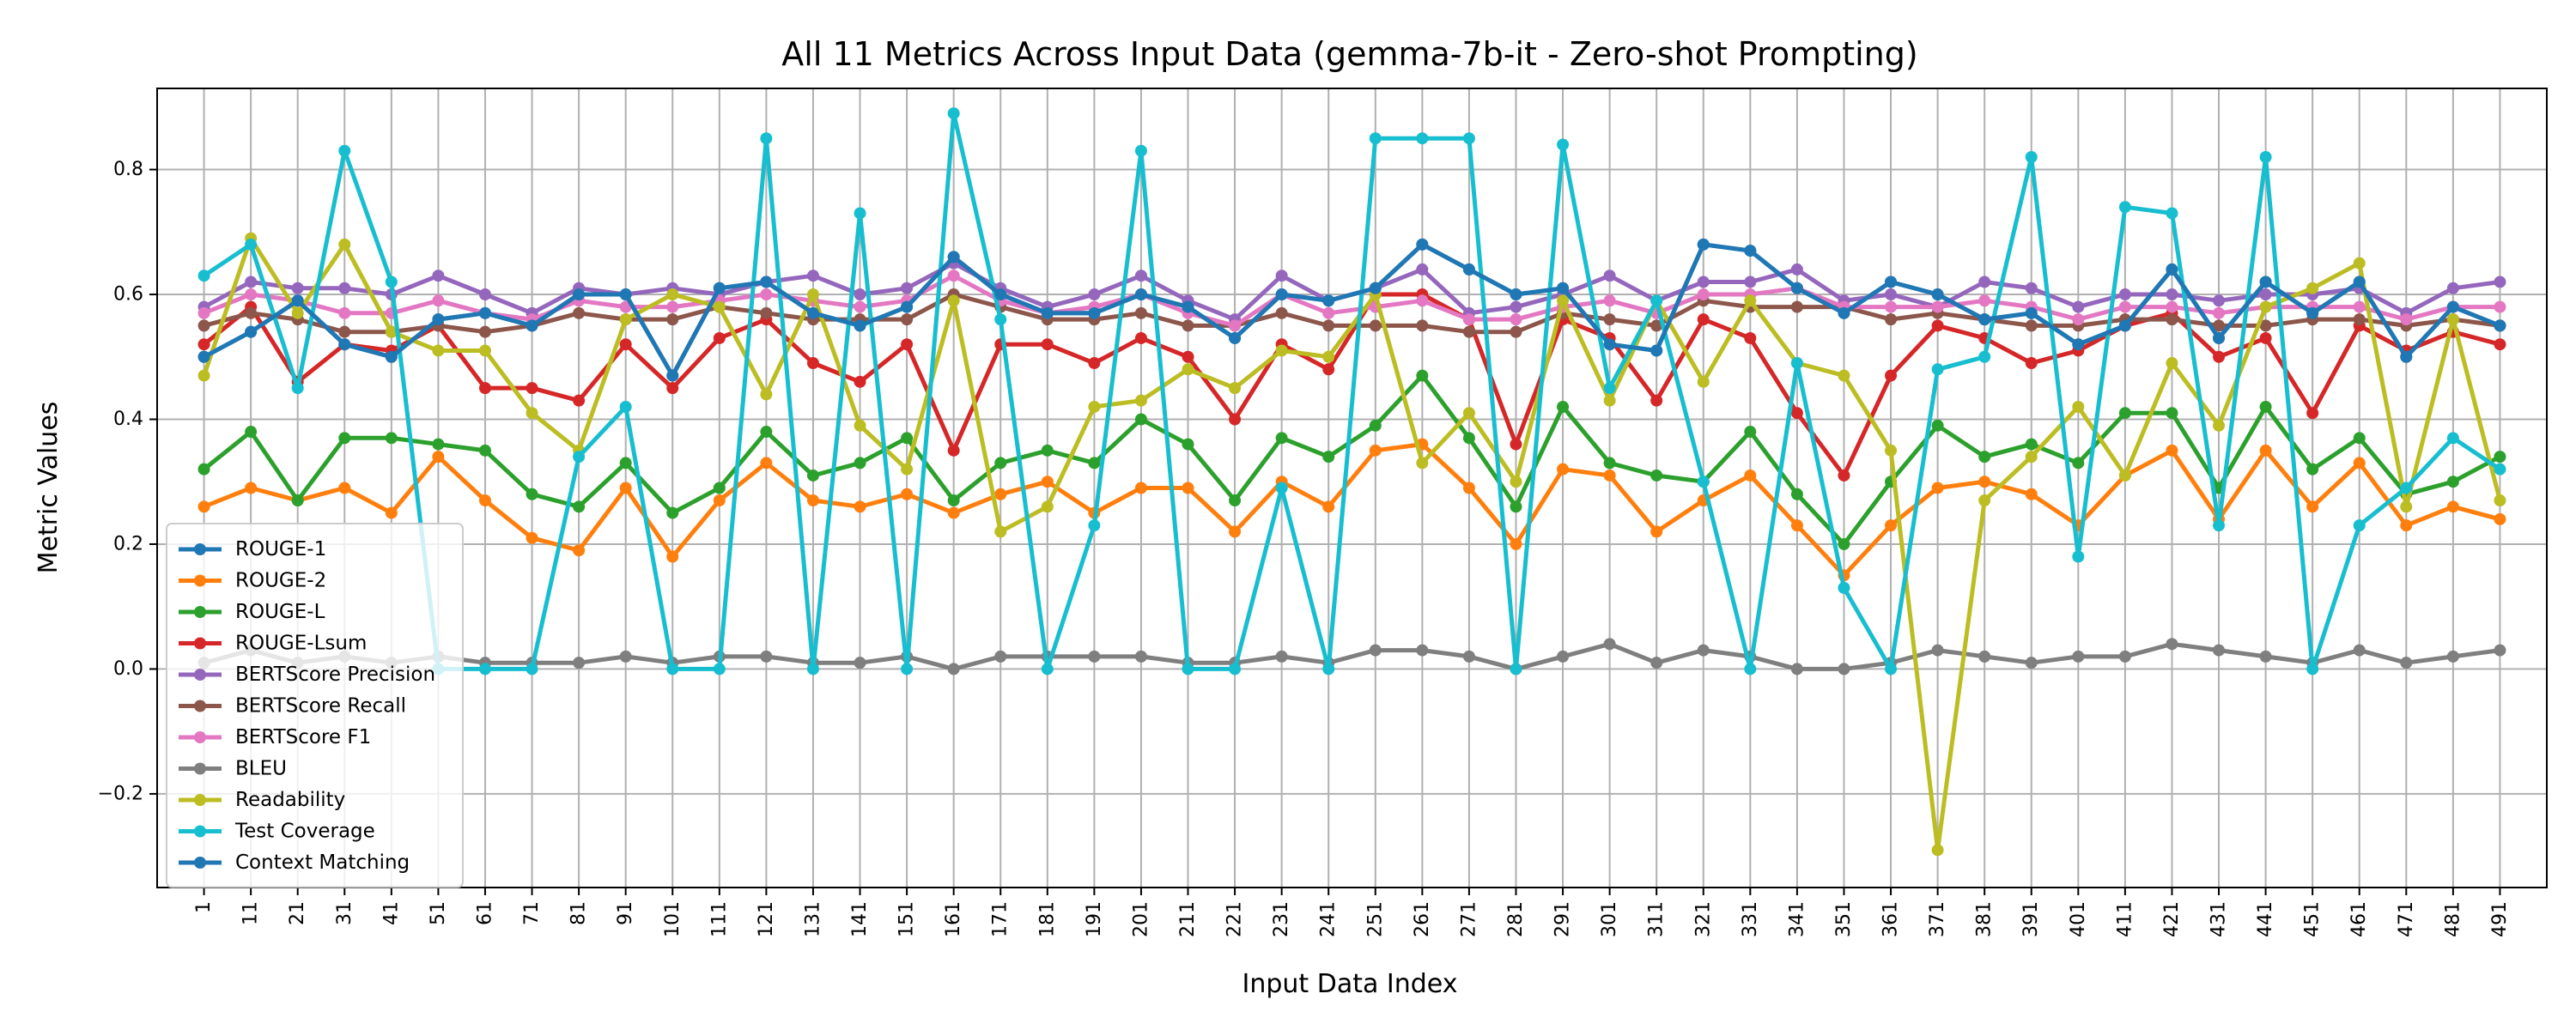  What do you see at coordinates (121, 793) in the screenshot?
I see `y-tick-label: −0.2` at bounding box center [121, 793].